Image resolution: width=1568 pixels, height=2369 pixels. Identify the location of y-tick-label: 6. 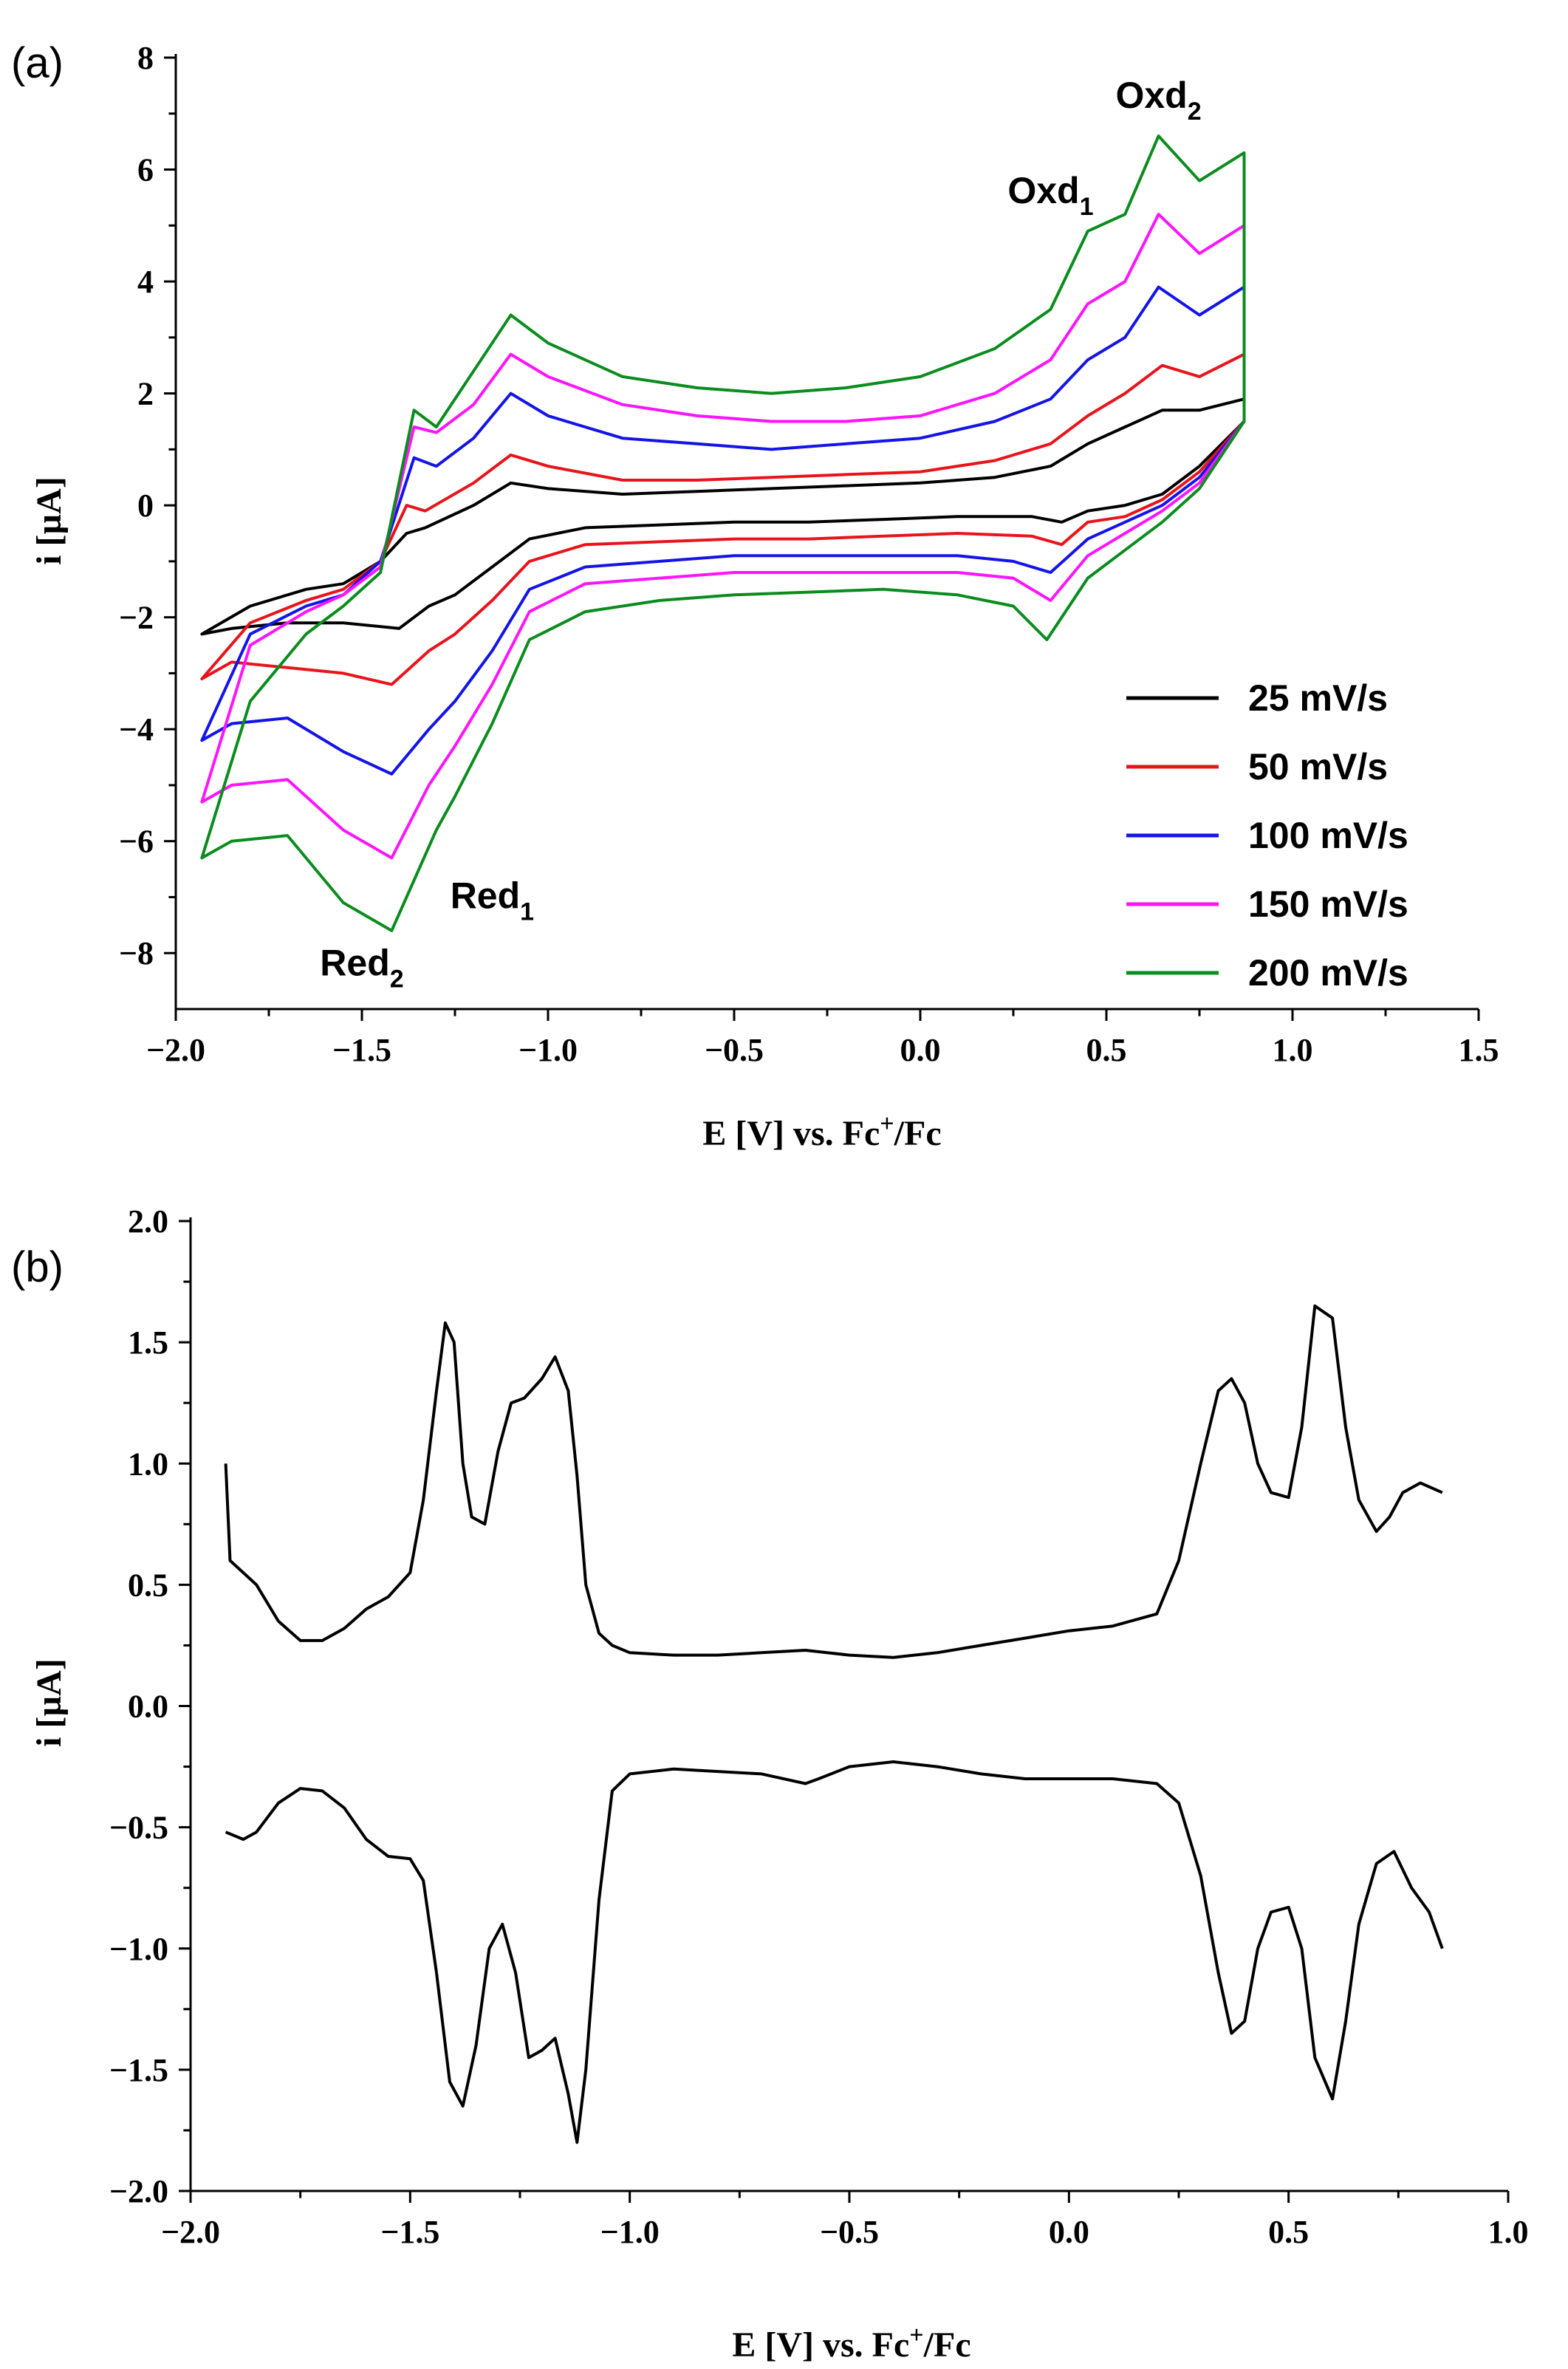
(145, 170).